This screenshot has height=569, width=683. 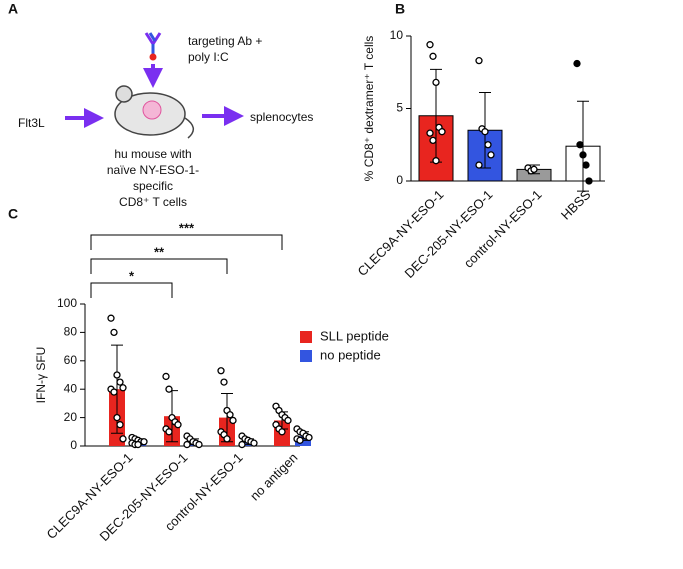 What do you see at coordinates (397, 35) in the screenshot?
I see `y-tick-label: 10` at bounding box center [397, 35].